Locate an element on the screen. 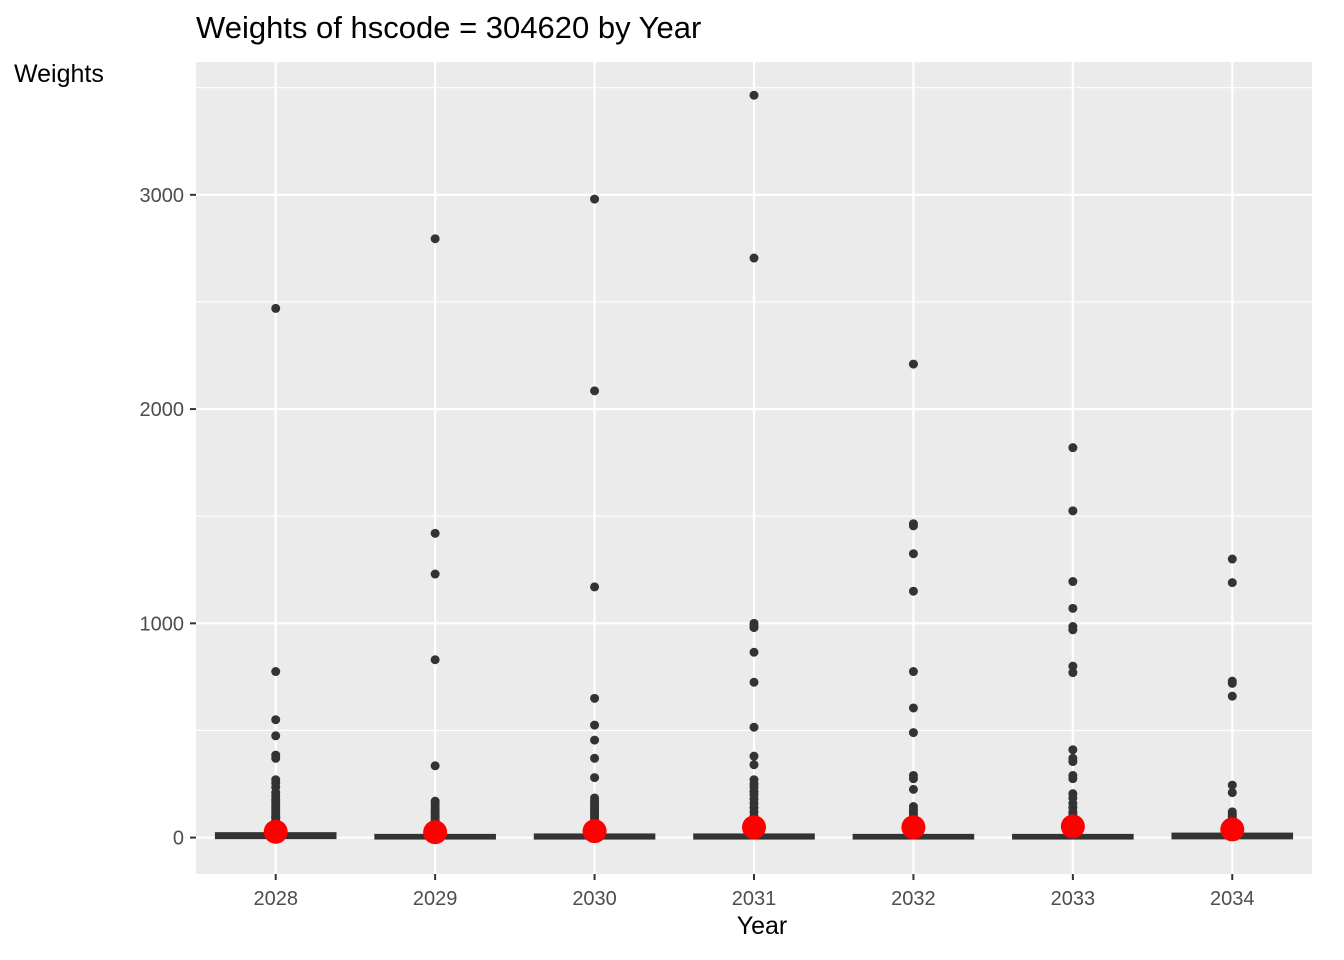 The image size is (1344, 960). y-tick-label: 3000 is located at coordinates (162, 196).